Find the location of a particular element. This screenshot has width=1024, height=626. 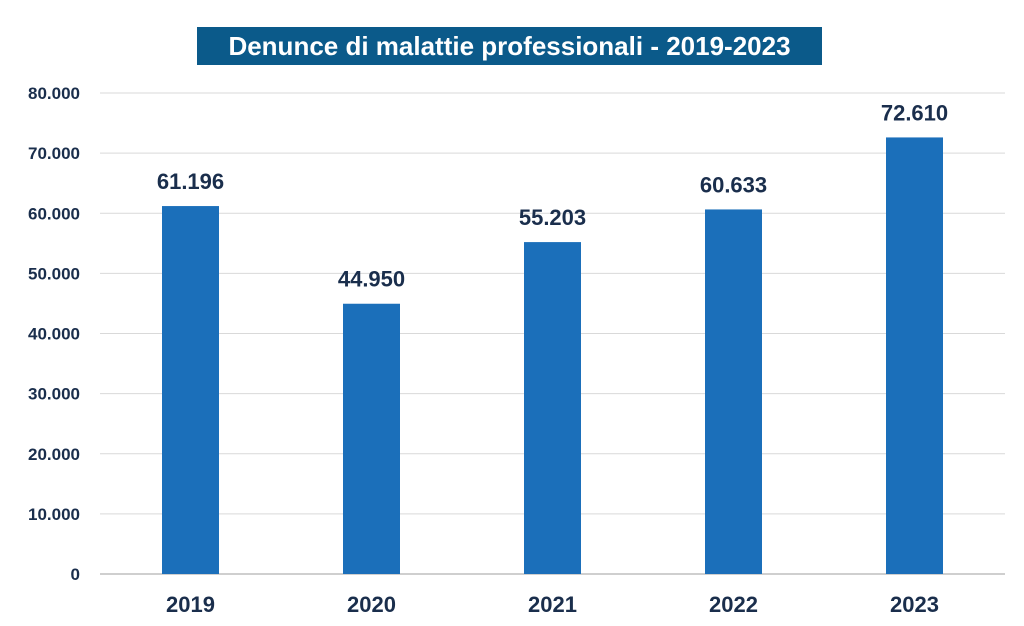

x-tick-label: 2023 is located at coordinates (914, 604).